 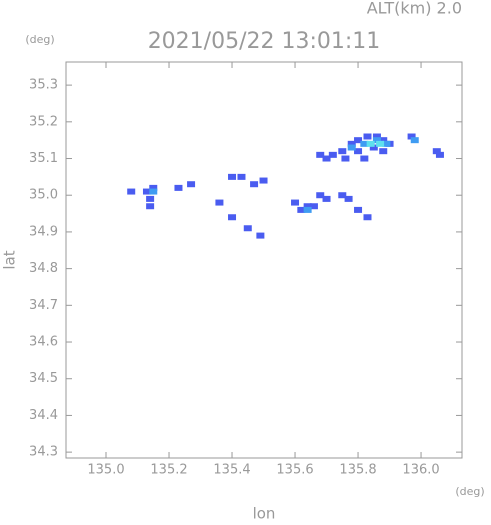 I want to click on y-tick-label: 34.7, so click(x=43, y=305).